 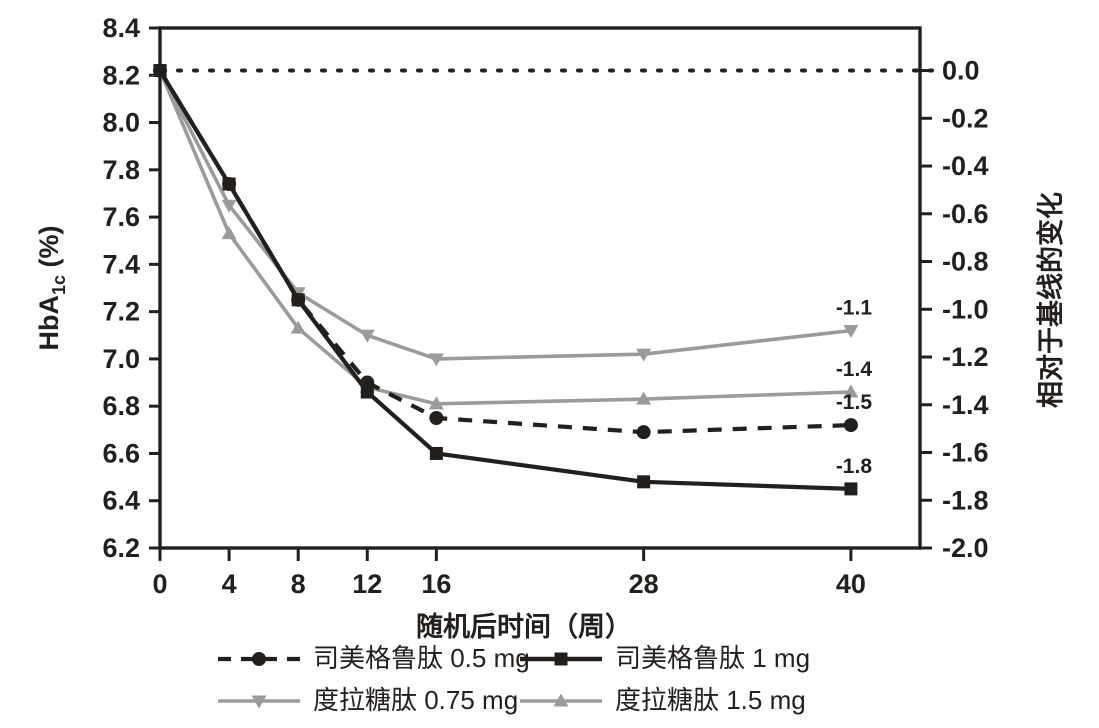 I want to click on legend-label-dulaglutide-0-75: 度拉糖肽 0.75 mg, so click(x=415, y=700).